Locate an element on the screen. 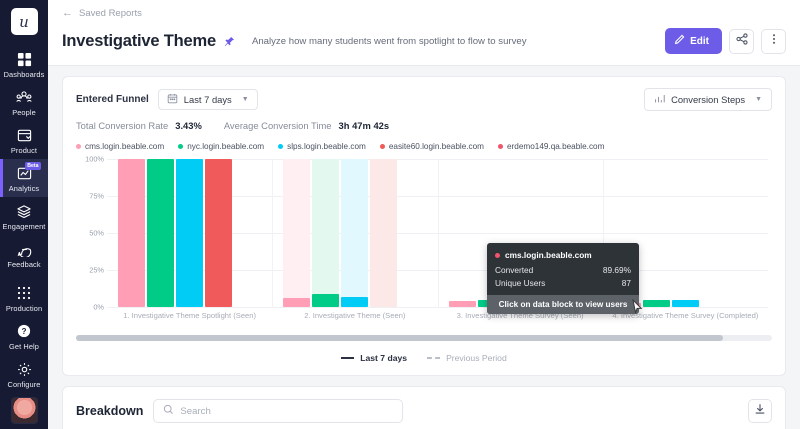 The image size is (800, 429). more-options-button is located at coordinates (773, 41).